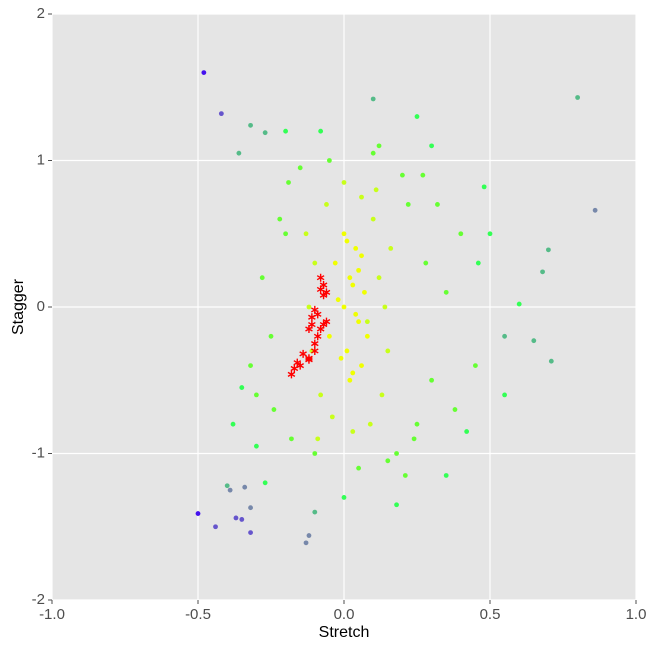 Image resolution: width=650 pixels, height=650 pixels. What do you see at coordinates (41, 13) in the screenshot?
I see `y-tick-label: 2` at bounding box center [41, 13].